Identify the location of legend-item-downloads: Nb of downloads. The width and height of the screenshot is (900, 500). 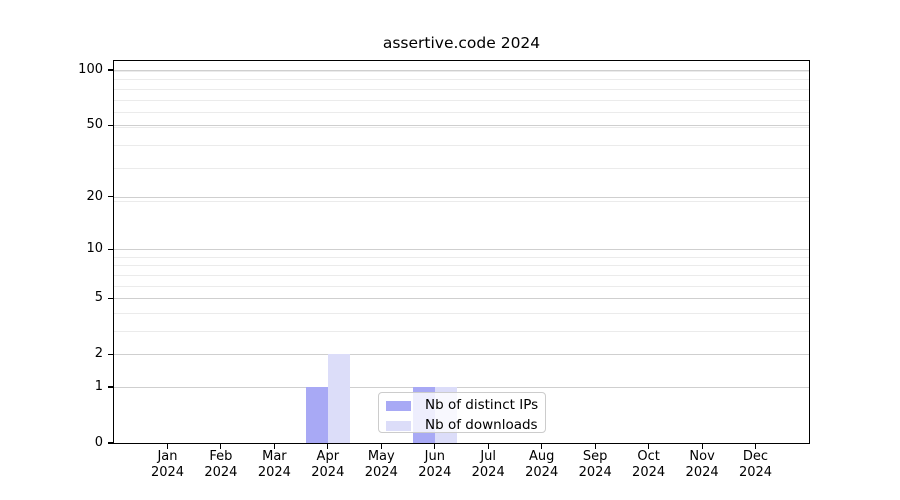
(465, 425).